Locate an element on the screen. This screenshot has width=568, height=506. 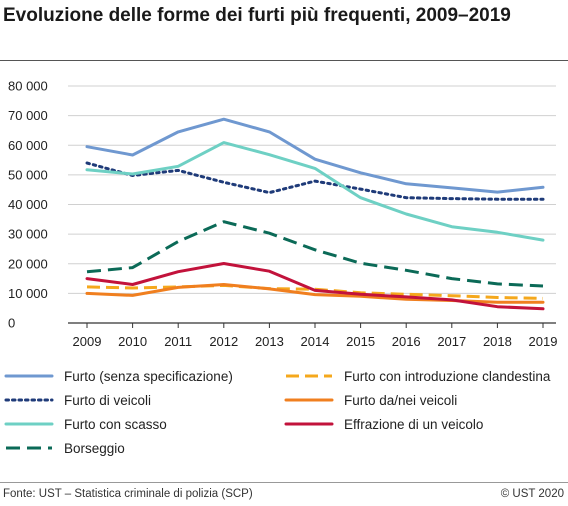
legend-item: Furto da/nei veicoli is located at coordinates (370, 400).